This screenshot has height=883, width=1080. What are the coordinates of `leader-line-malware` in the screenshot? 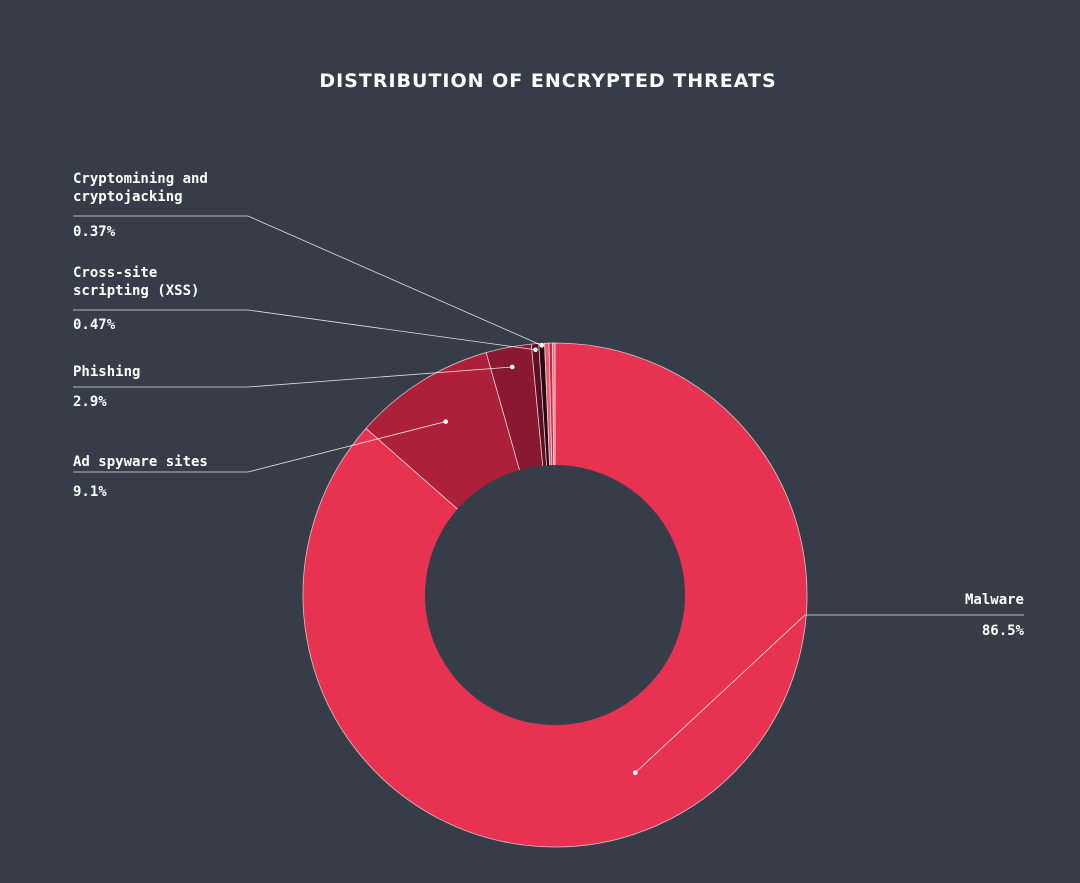 It's located at (829, 694).